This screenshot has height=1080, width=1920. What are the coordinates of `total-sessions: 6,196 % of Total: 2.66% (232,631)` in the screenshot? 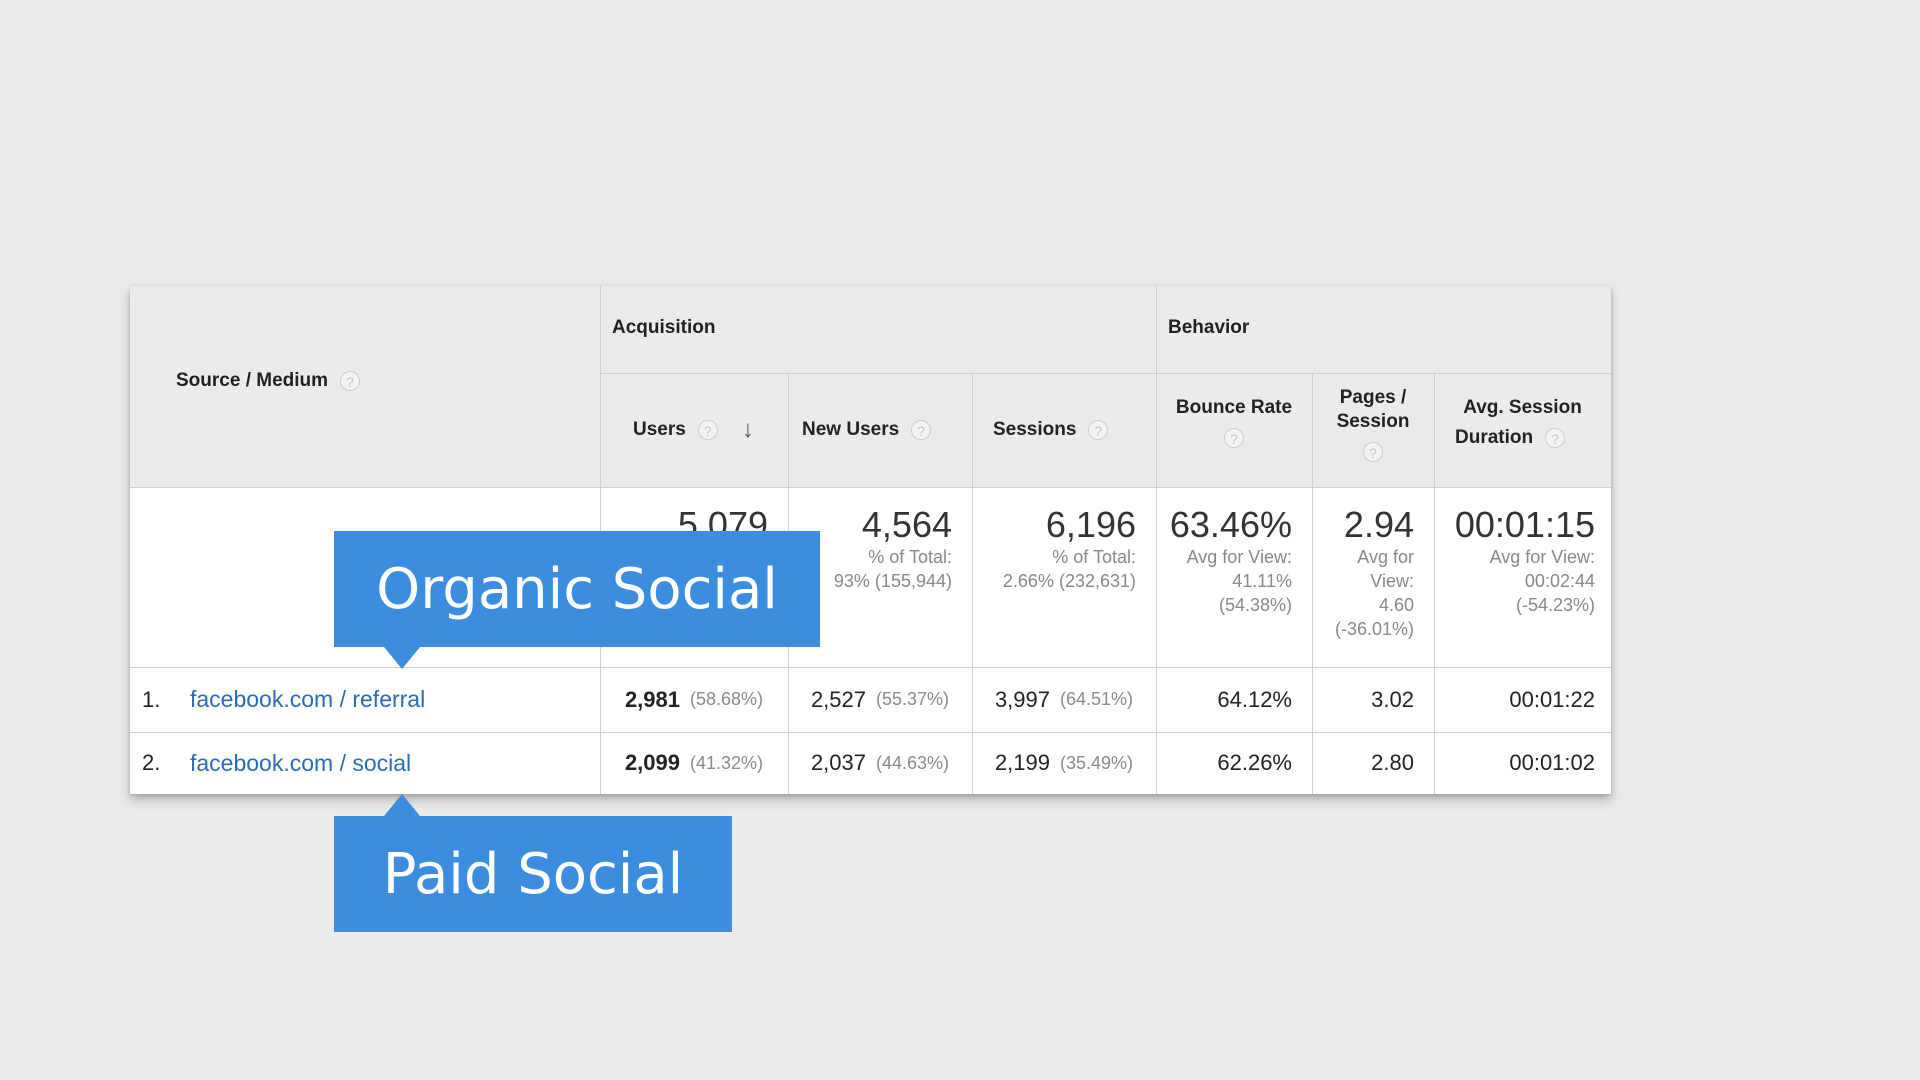 It's located at (1064, 577).